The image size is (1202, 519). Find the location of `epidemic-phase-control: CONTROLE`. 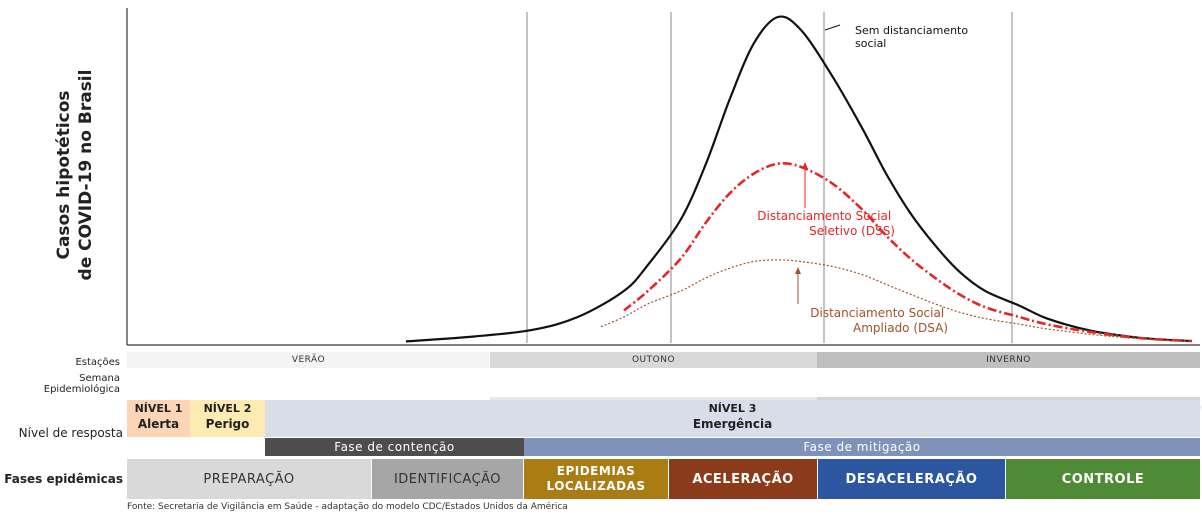

epidemic-phase-control: CONTROLE is located at coordinates (1103, 479).